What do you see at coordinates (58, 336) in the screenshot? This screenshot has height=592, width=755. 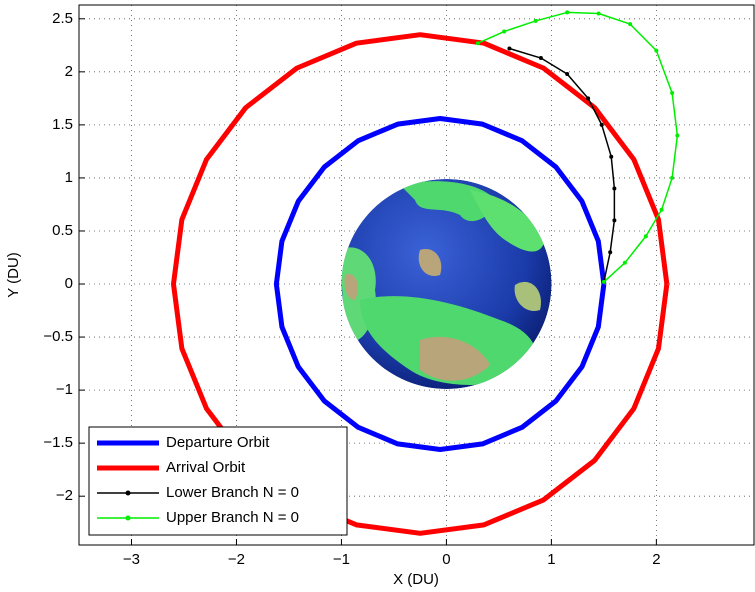 I see `y-tick-label: −0.5` at bounding box center [58, 336].